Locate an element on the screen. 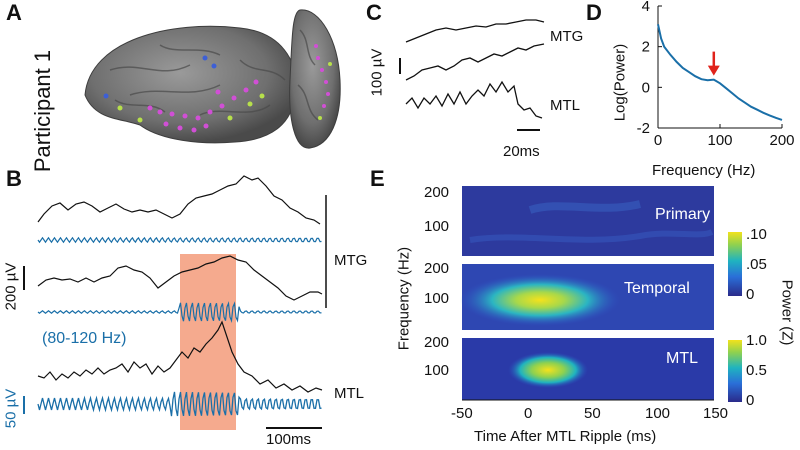  scale-label-200uv: 200 µV is located at coordinates (10, 288).